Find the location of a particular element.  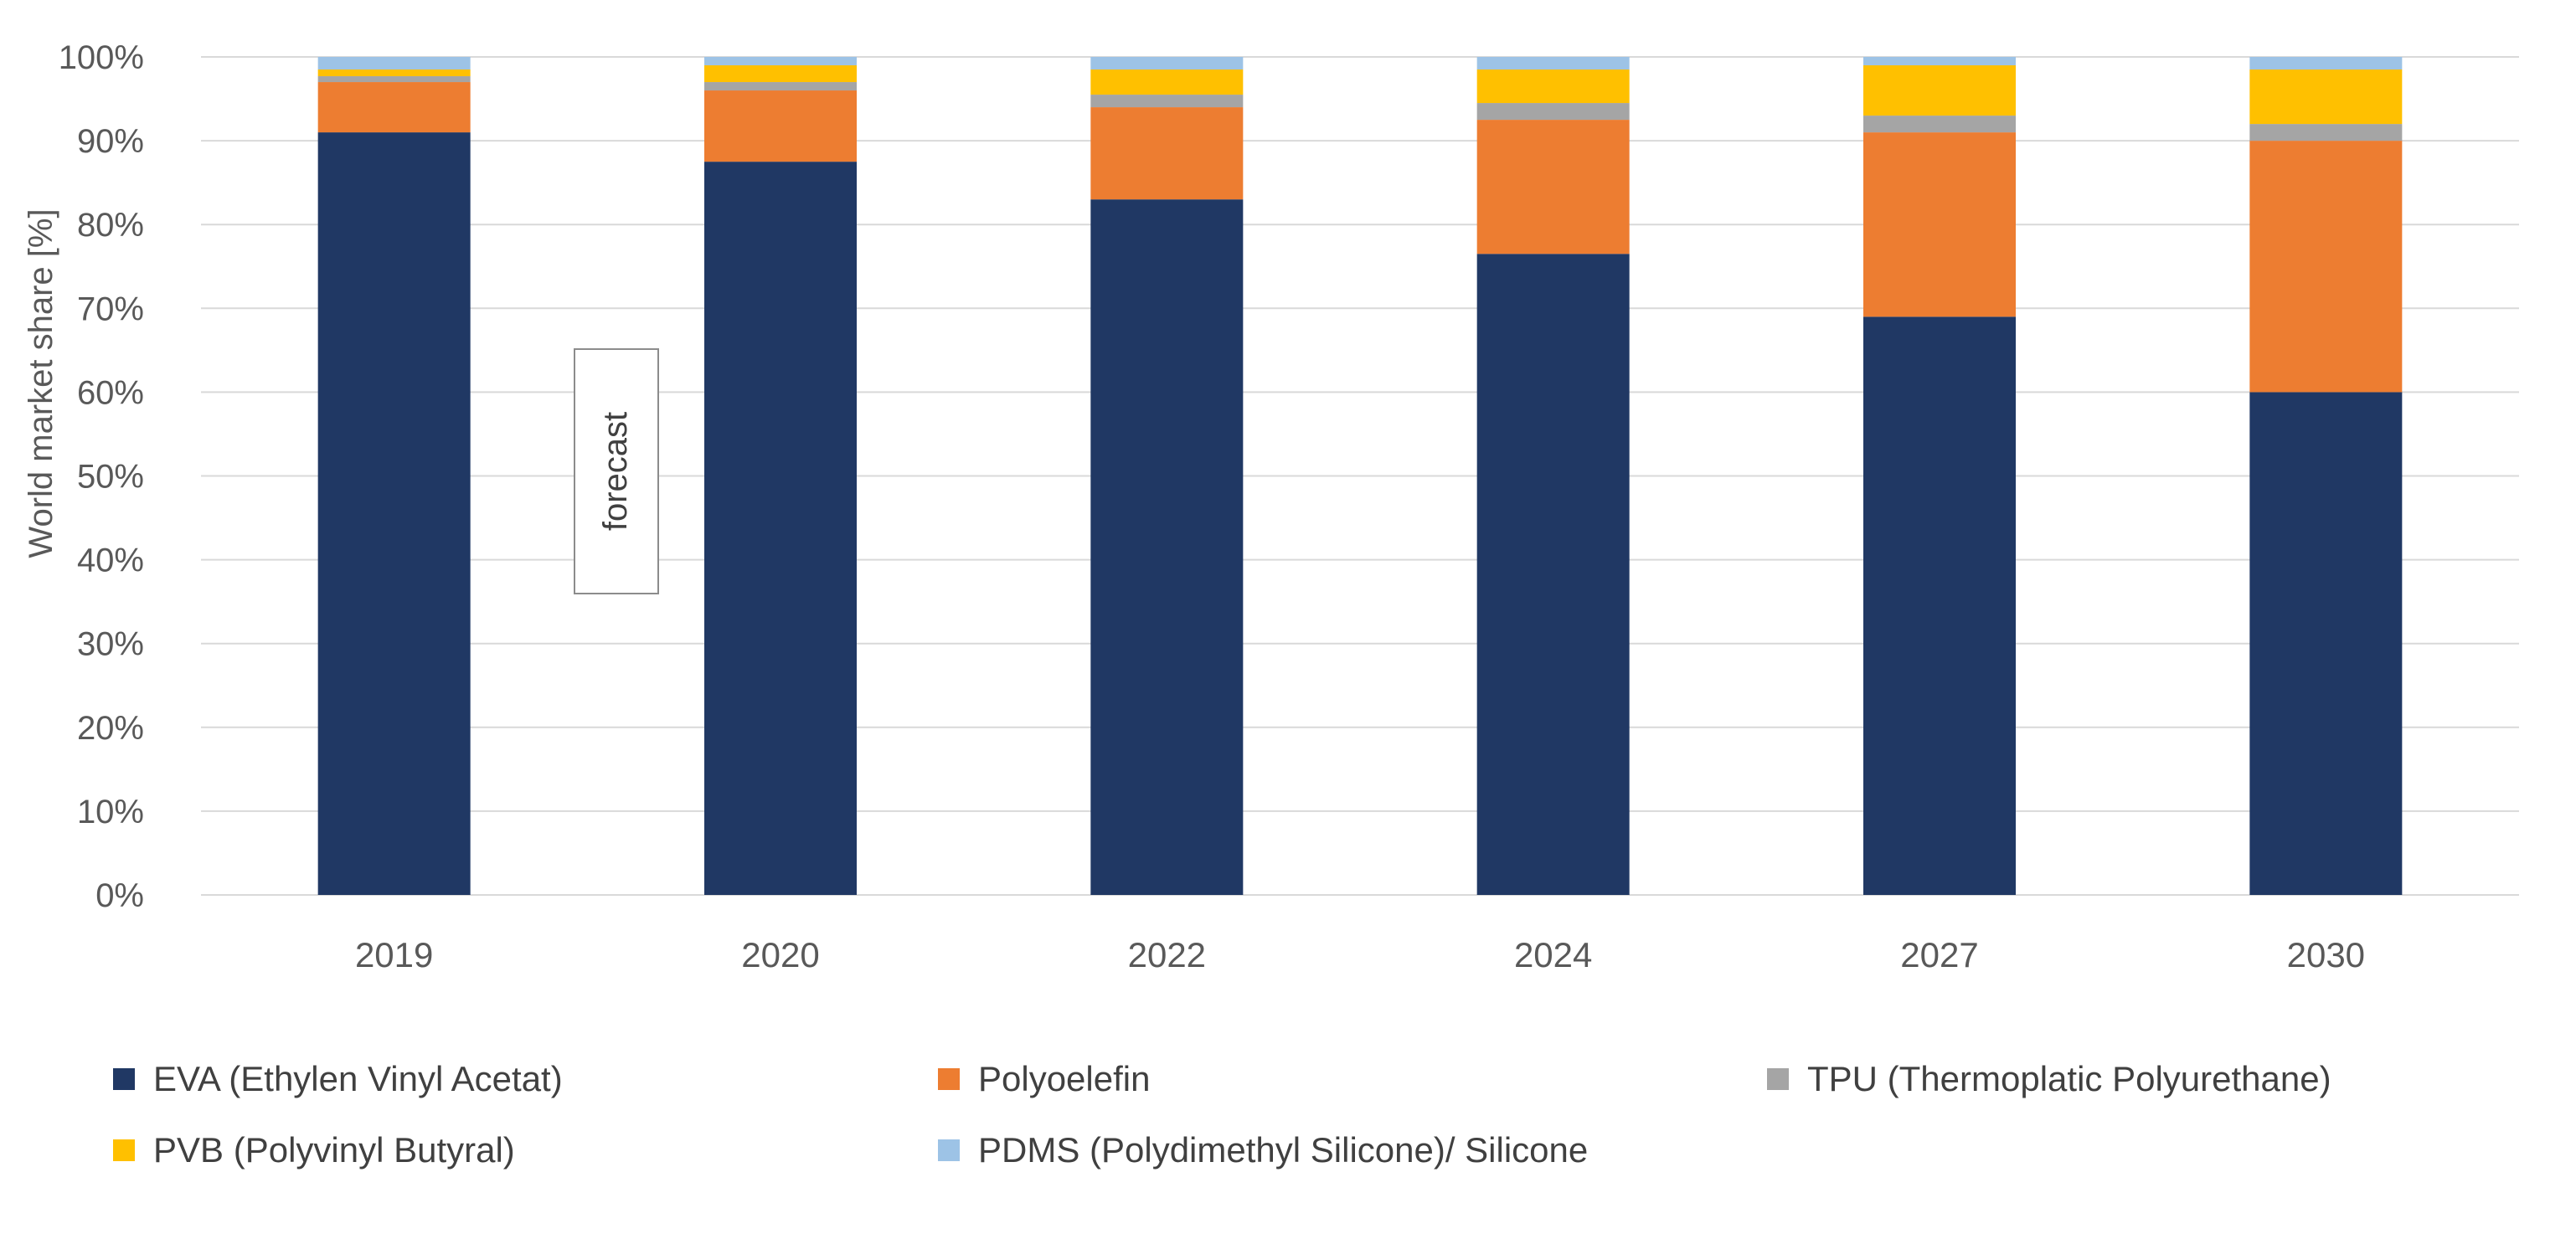

legend-label: PVB (Polyvinyl Butyral) is located at coordinates (334, 1150).